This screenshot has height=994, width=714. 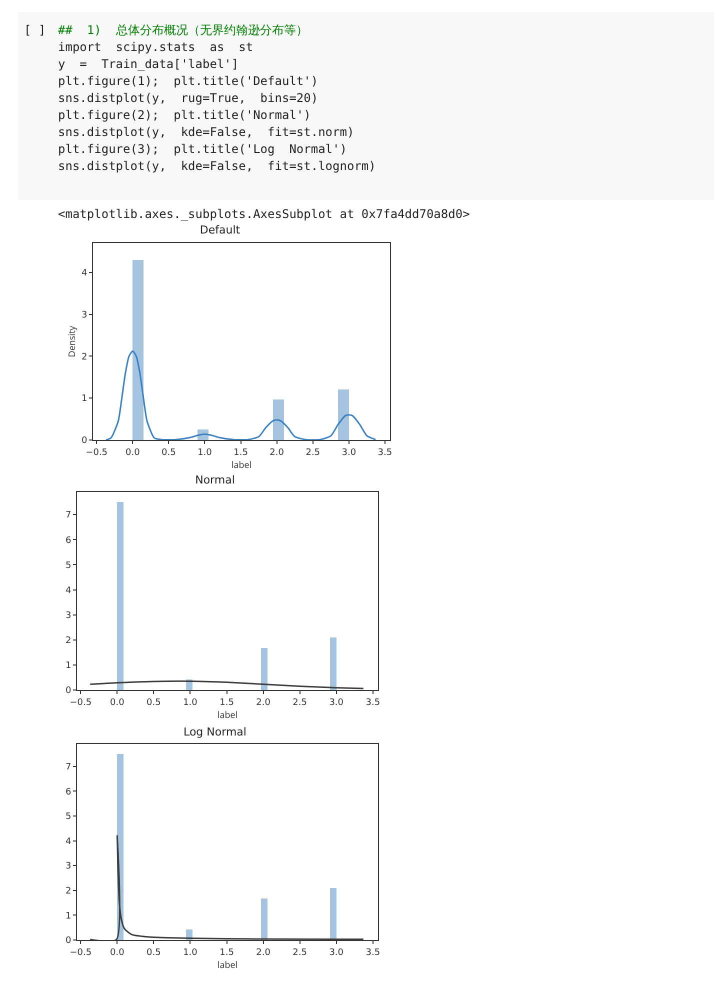 I want to click on text: plt.figure(1); plt.title('Default'), so click(x=188, y=81).